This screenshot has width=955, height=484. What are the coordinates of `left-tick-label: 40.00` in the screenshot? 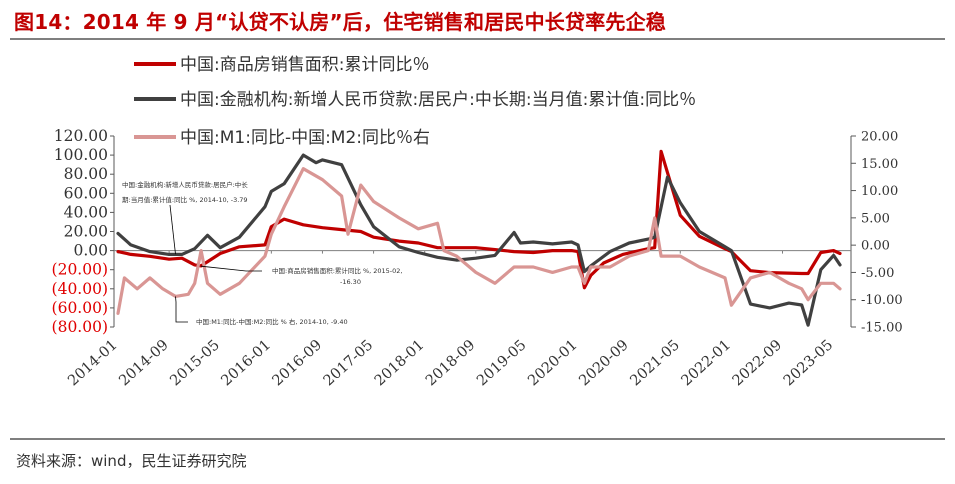 It's located at (86, 212).